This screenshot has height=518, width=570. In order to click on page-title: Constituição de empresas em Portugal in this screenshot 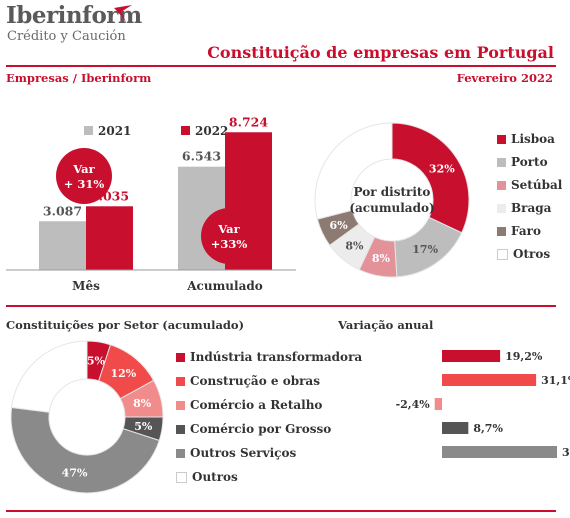, I will do `click(380, 52)`.